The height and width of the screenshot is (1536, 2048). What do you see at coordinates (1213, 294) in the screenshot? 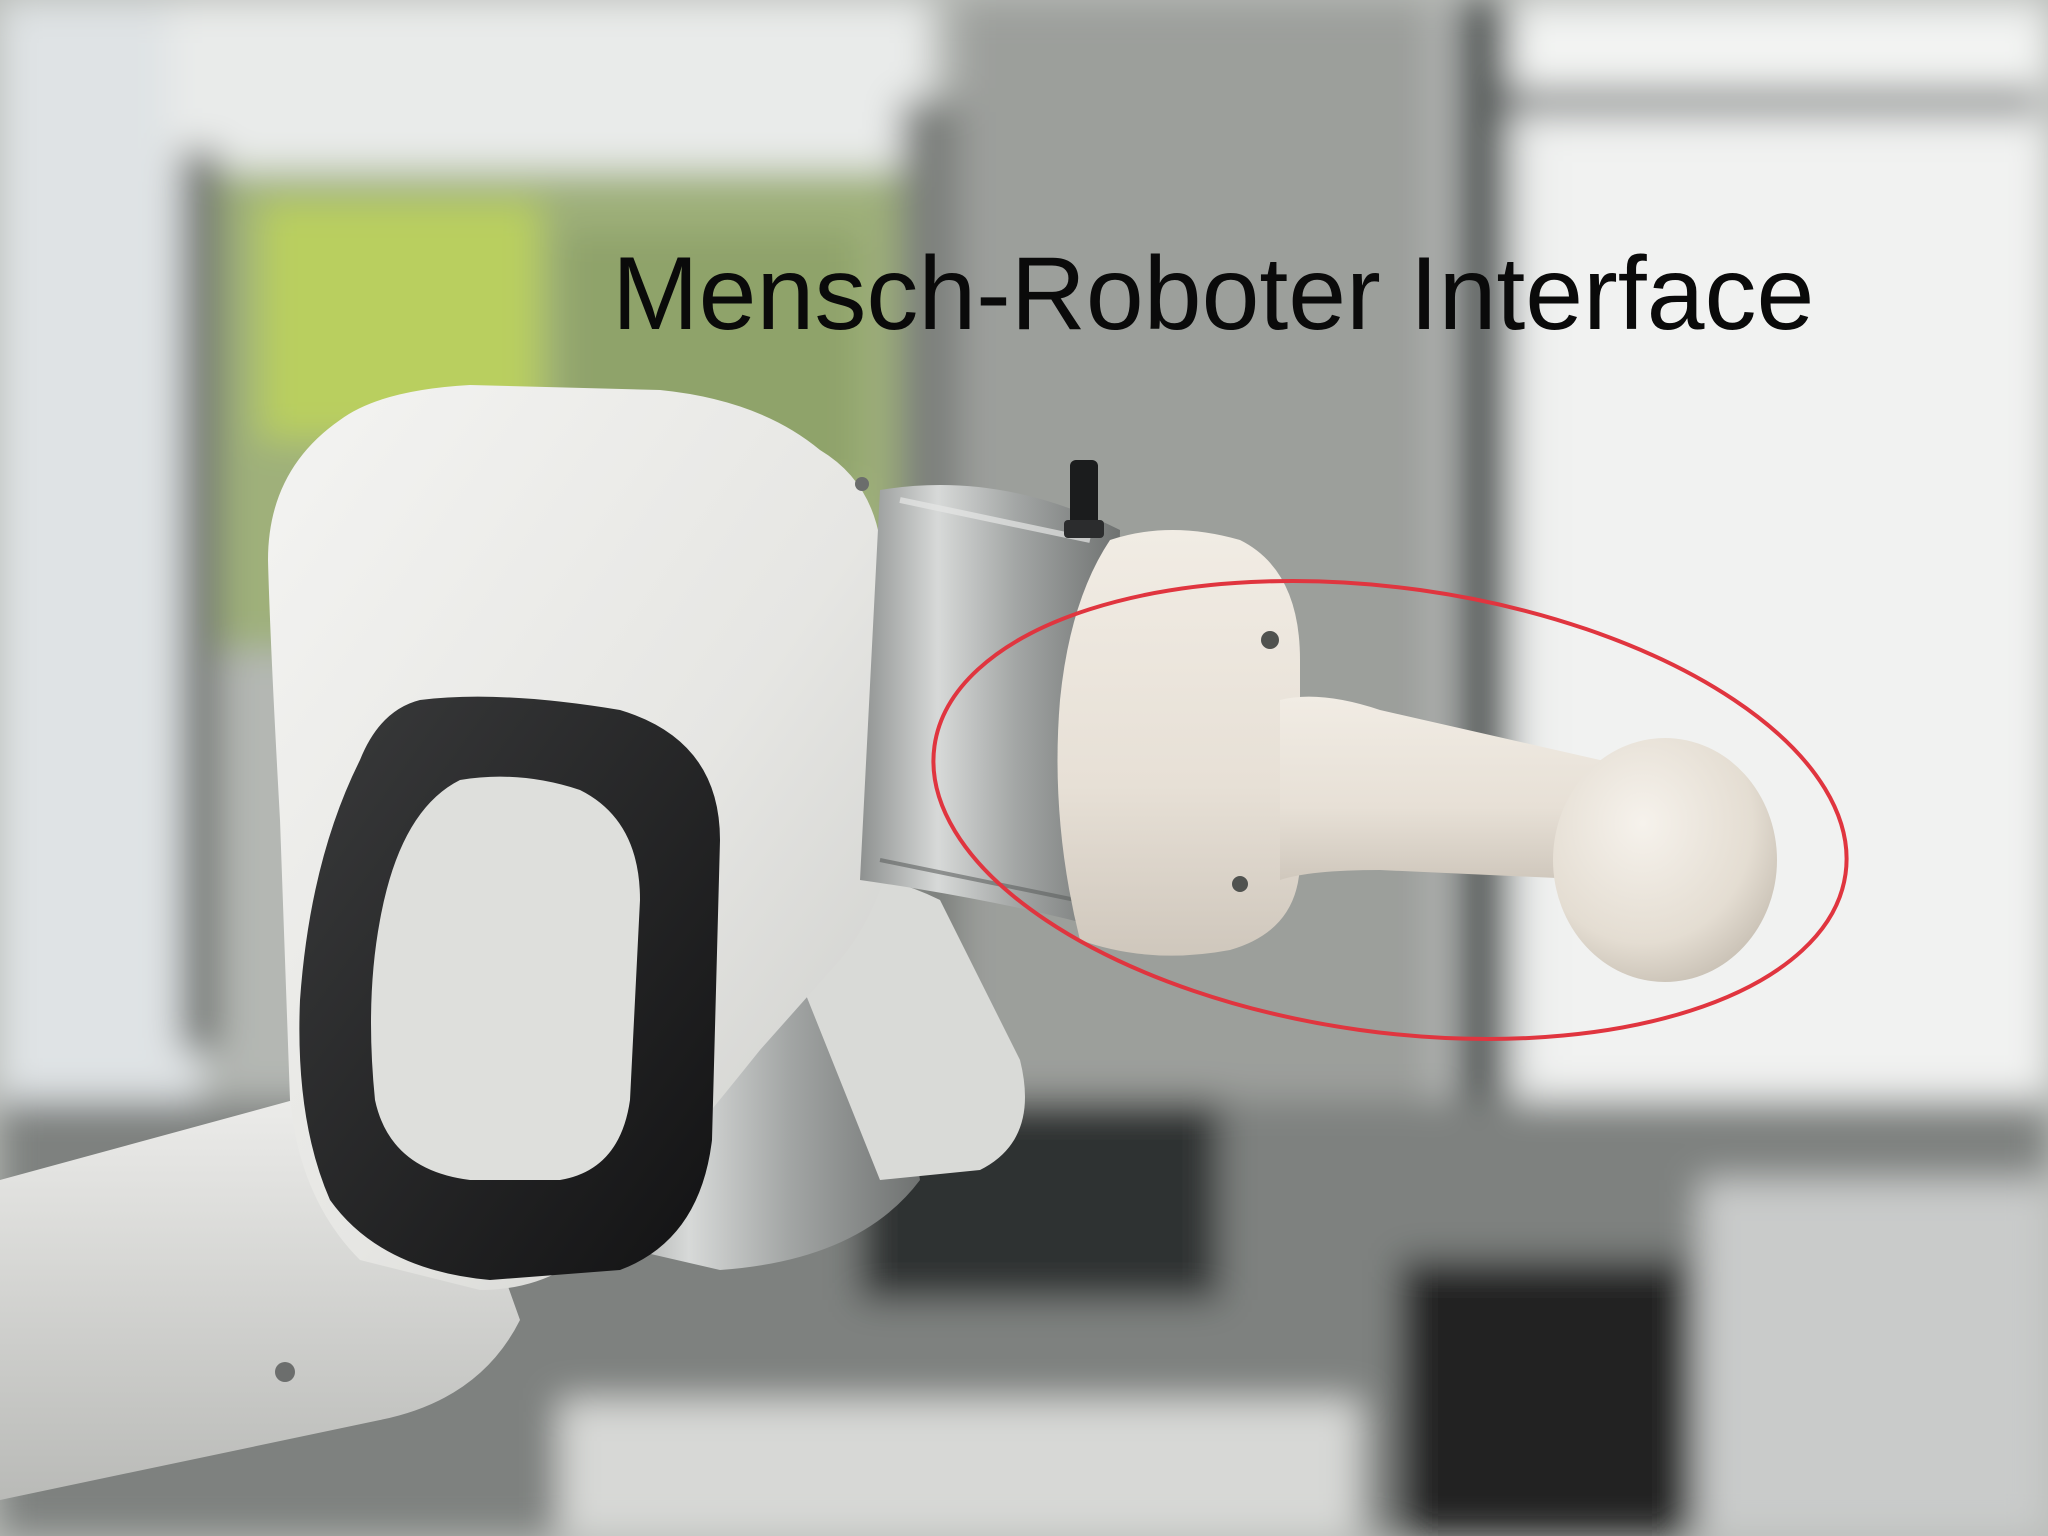
I see `caption-text: Mensch-Roboter Interface` at bounding box center [1213, 294].